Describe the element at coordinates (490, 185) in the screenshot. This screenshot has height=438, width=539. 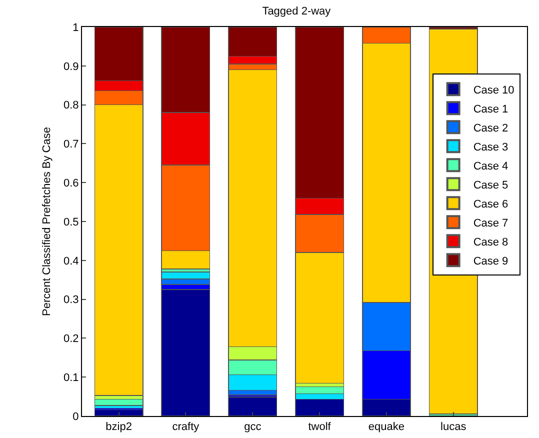
I see `legend-label: Case 5` at that location.